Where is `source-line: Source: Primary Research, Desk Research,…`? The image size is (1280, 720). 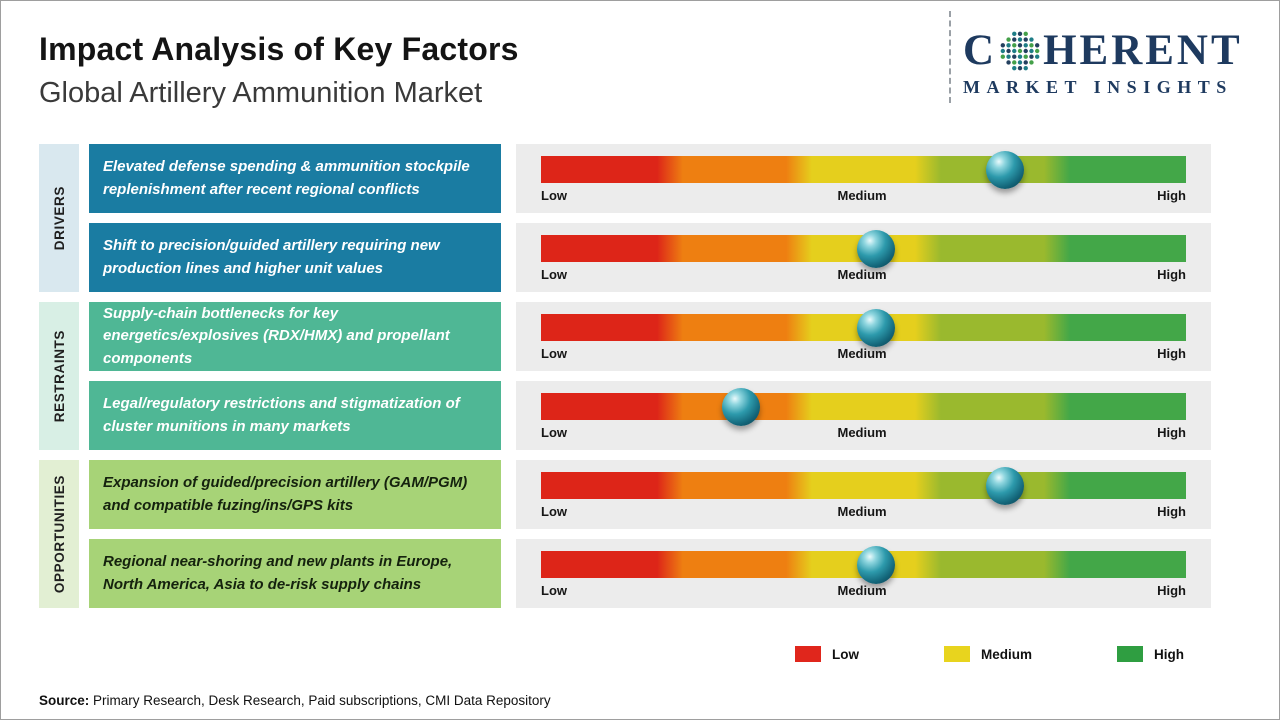
source-line: Source: Primary Research, Desk Research,… is located at coordinates (295, 700).